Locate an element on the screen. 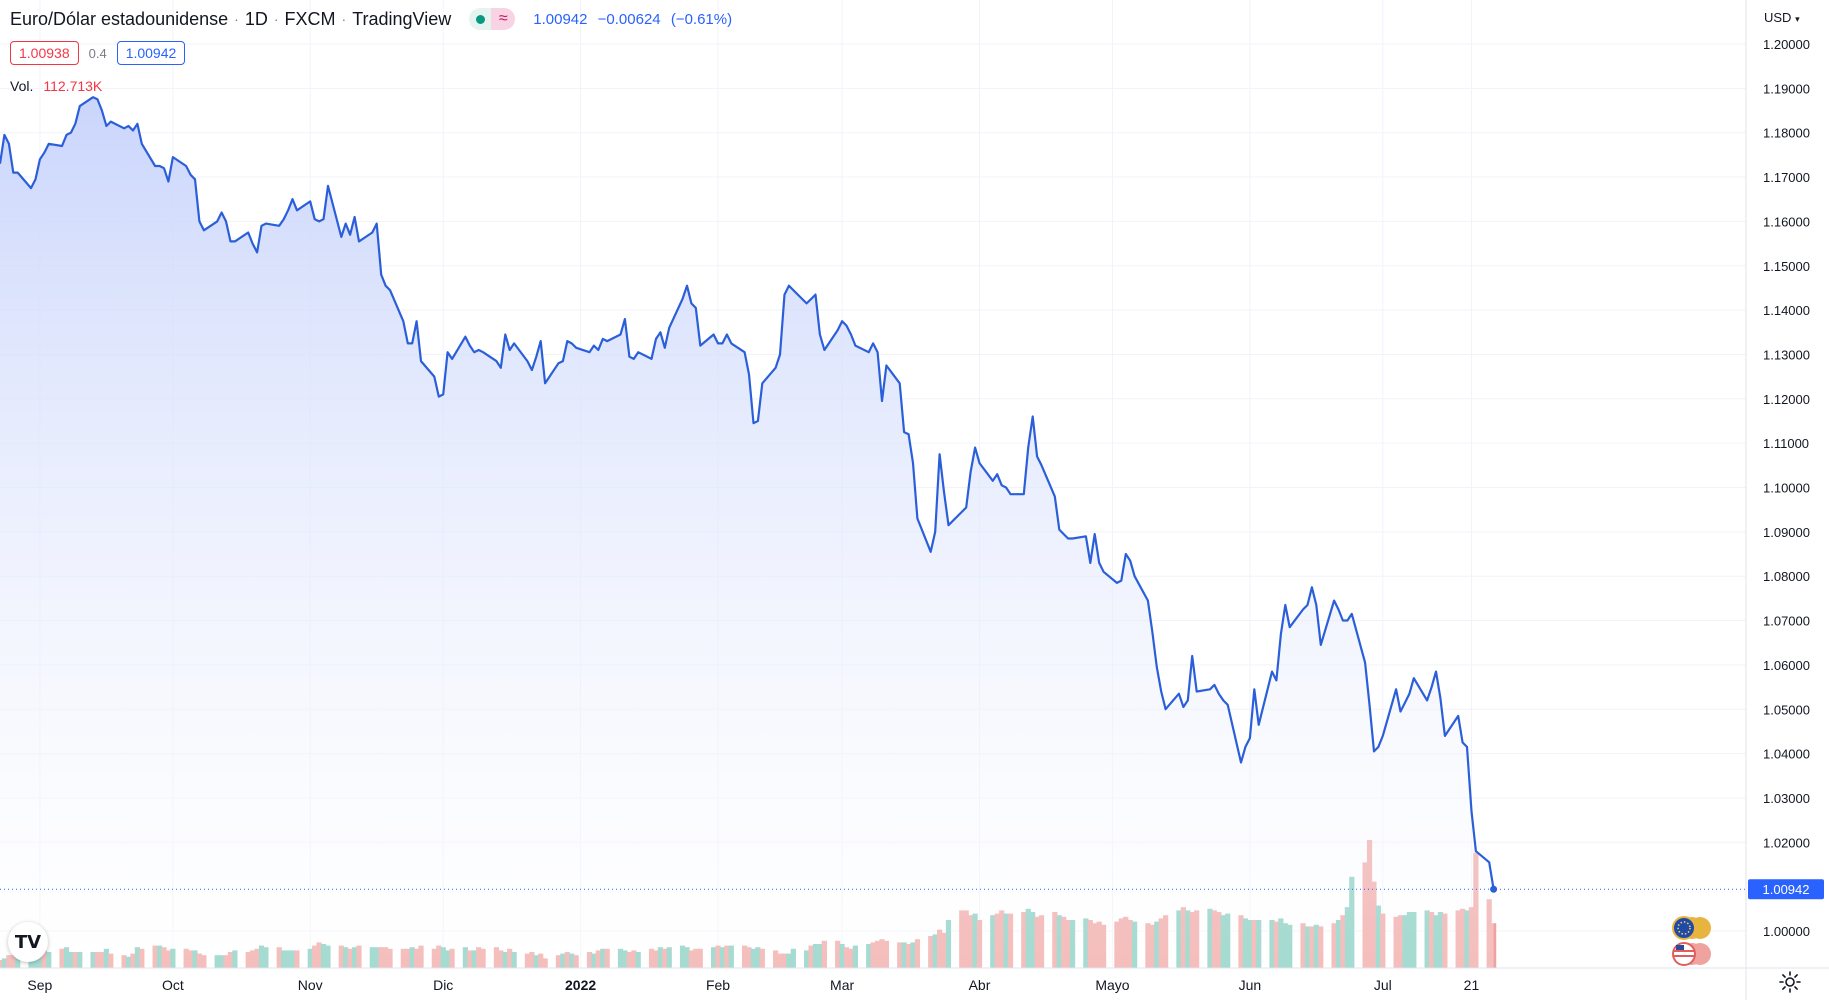 The image size is (1829, 1000). time-axis-tick: Jun is located at coordinates (1250, 985).